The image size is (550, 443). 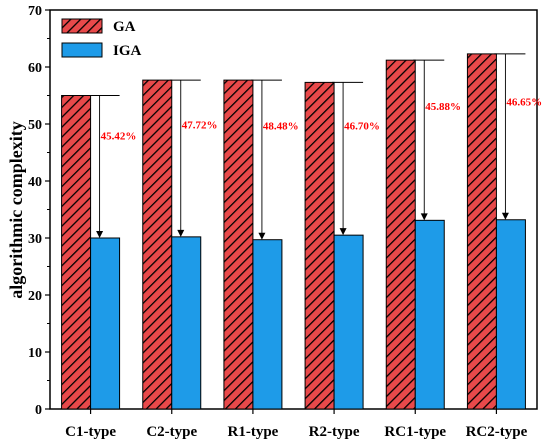 I want to click on y-tick-label: 60, so click(x=35, y=68).